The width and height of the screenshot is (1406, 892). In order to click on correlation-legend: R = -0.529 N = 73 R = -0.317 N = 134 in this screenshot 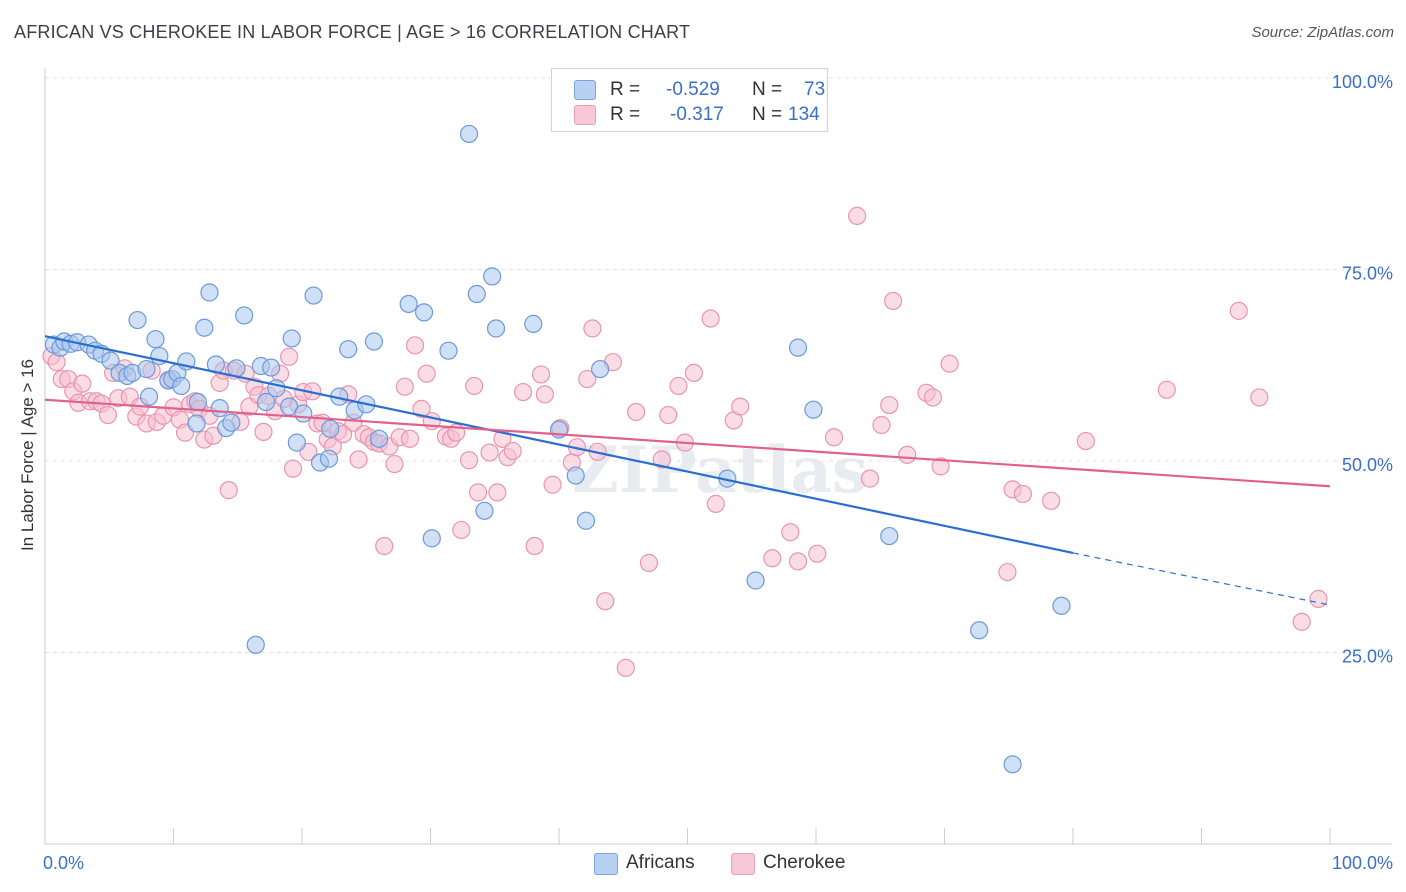, I will do `click(689, 100)`.